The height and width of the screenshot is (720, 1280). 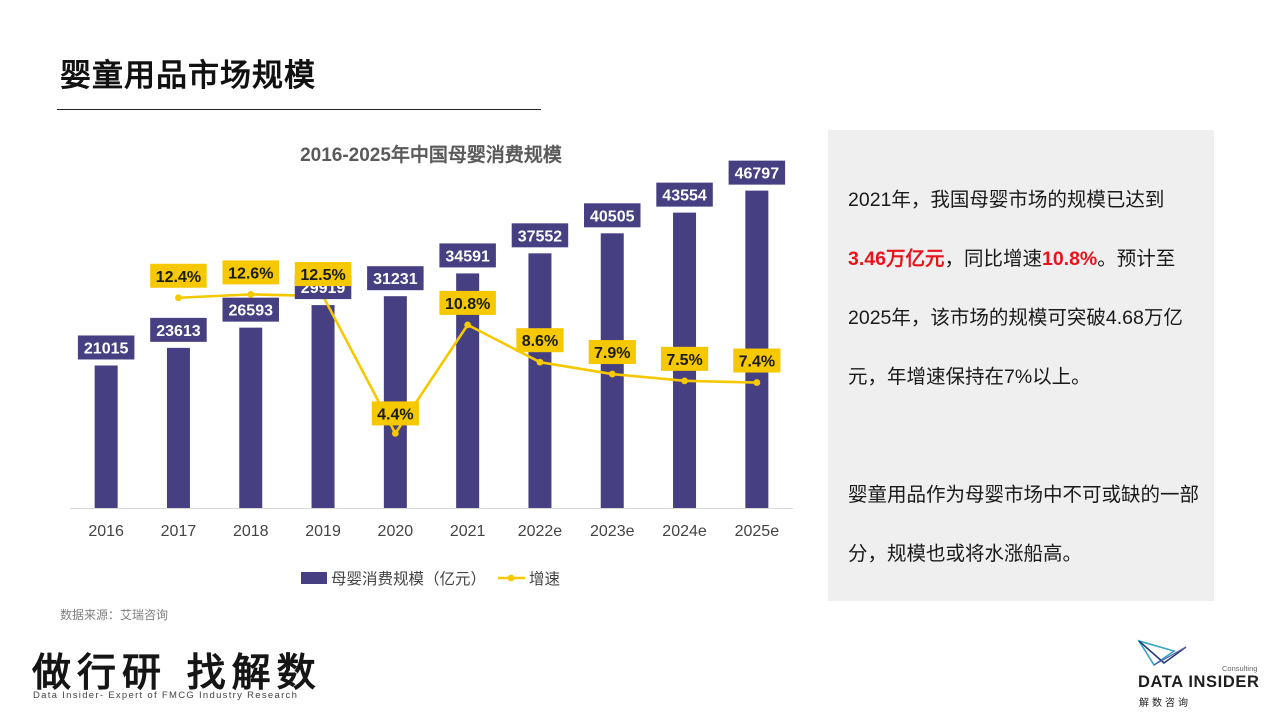 I want to click on line-value-label: 12.4%, so click(x=178, y=277).